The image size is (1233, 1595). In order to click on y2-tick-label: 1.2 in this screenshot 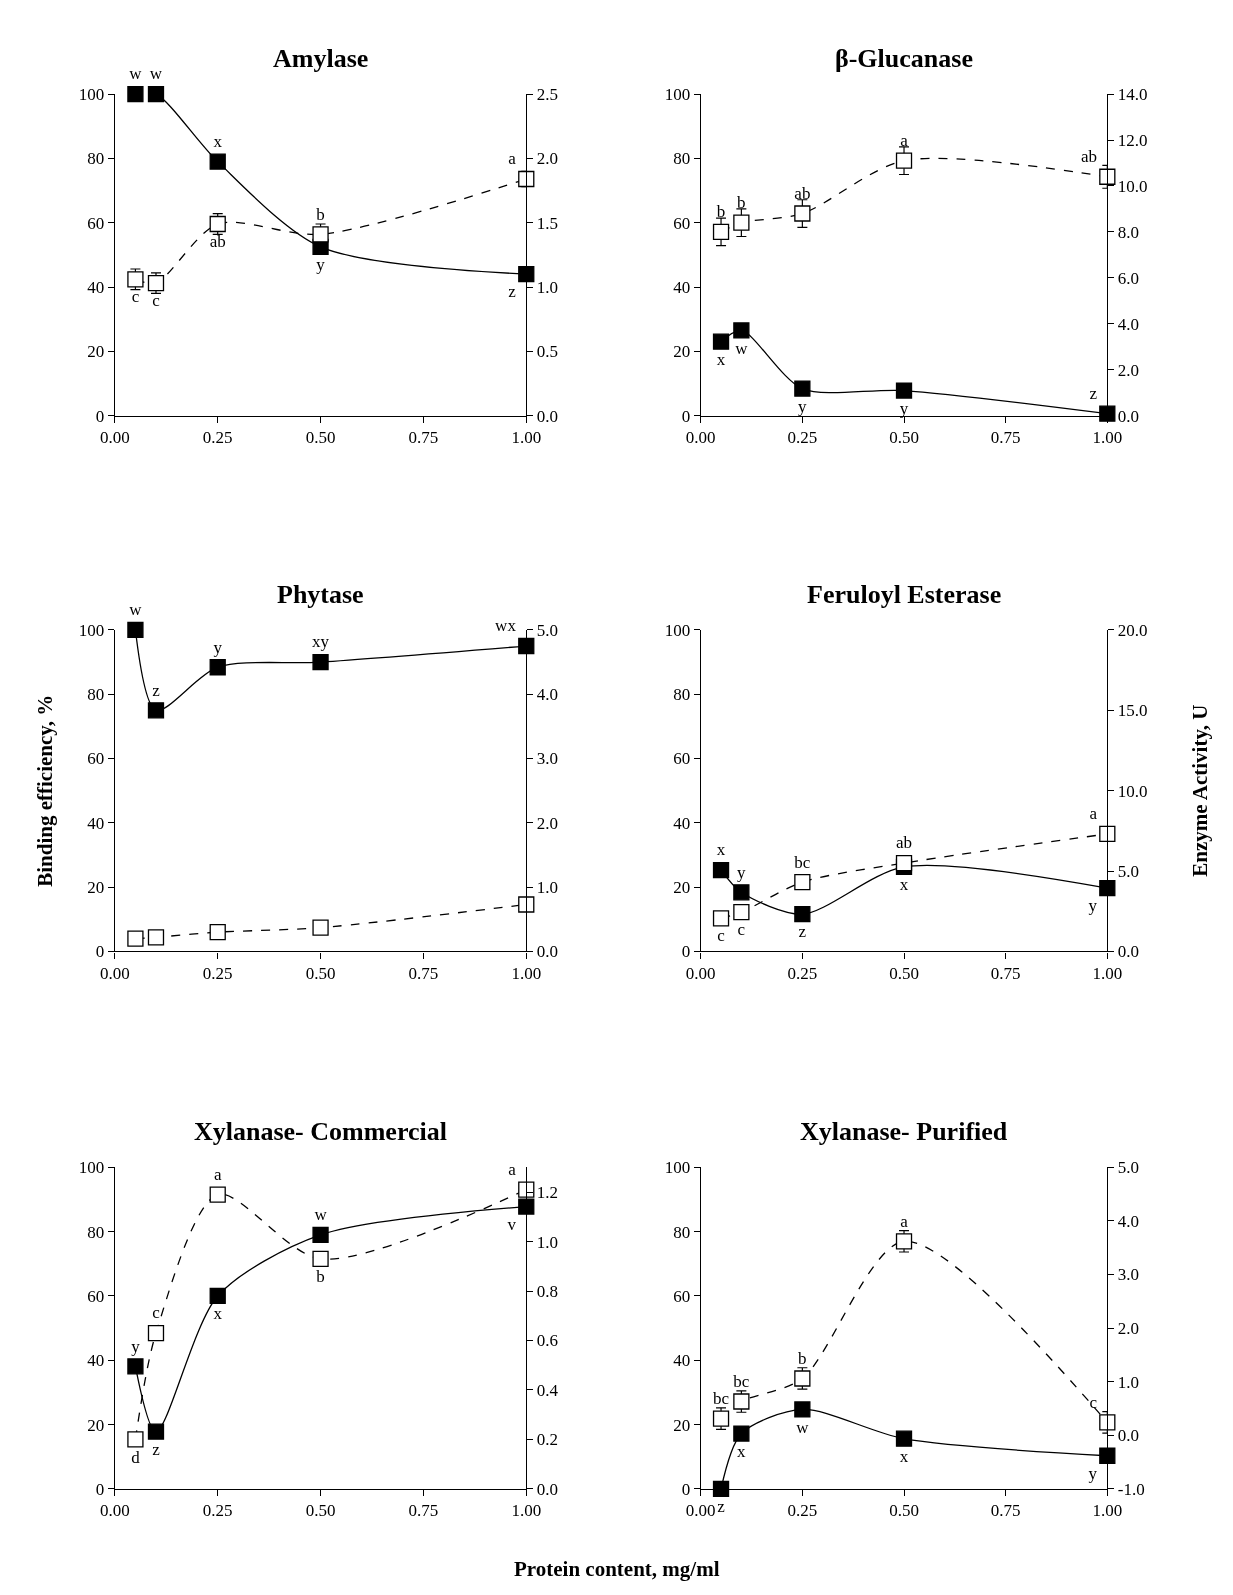, I will do `click(547, 1193)`.